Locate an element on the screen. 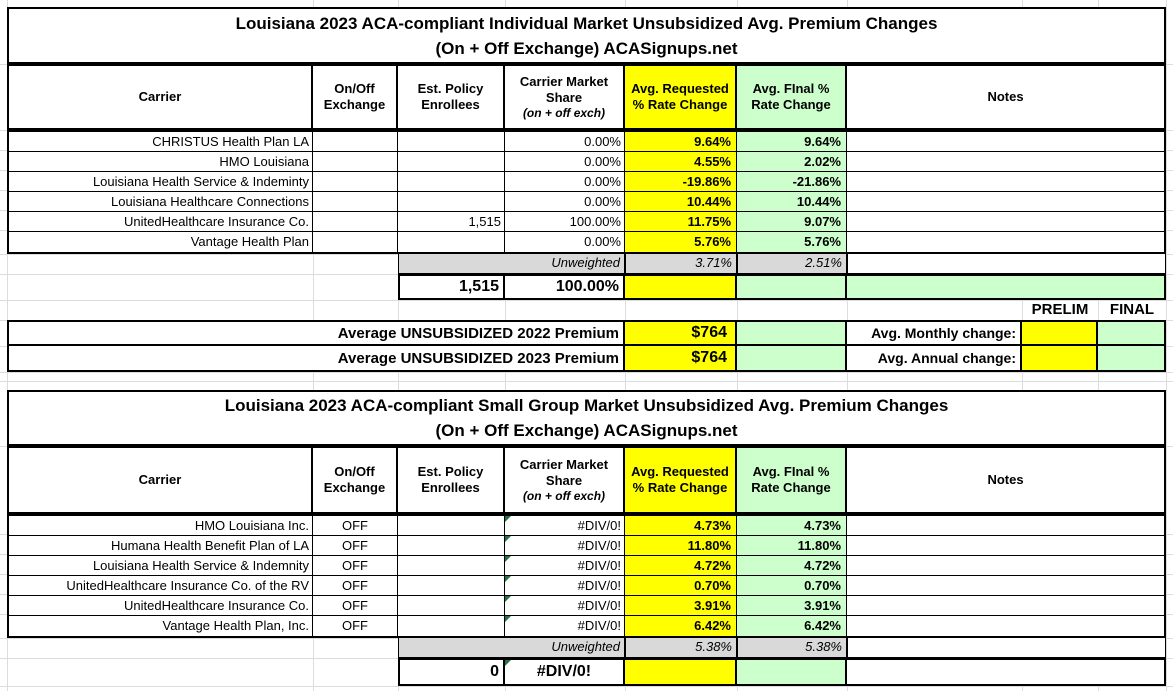  cell-final-rate: 9.64% is located at coordinates (792, 141).